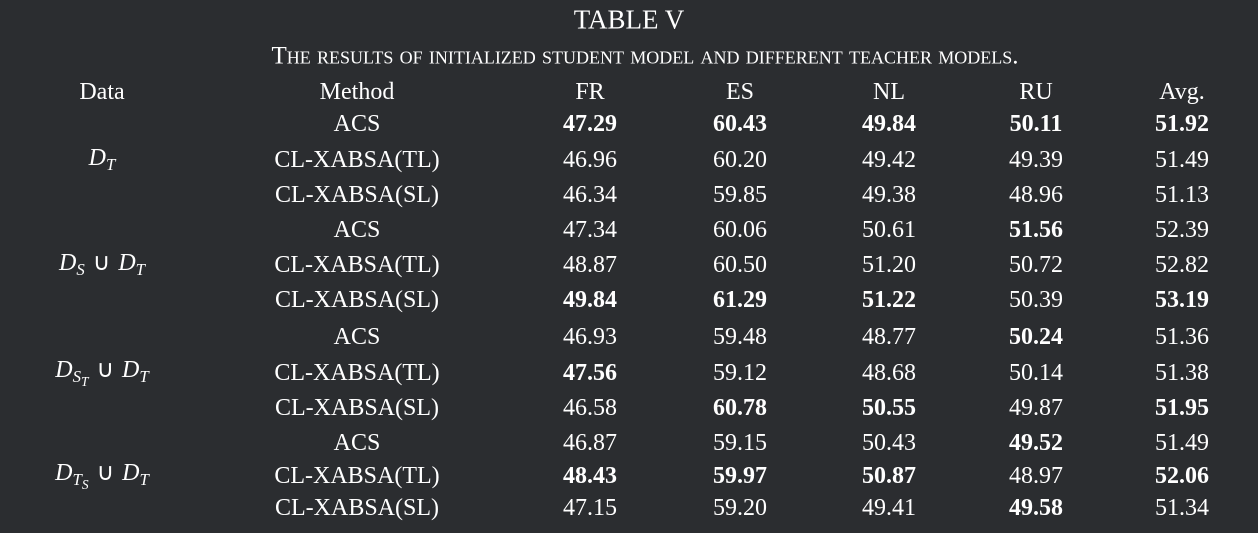 The width and height of the screenshot is (1258, 533). What do you see at coordinates (590, 92) in the screenshot?
I see `column-header: FR` at bounding box center [590, 92].